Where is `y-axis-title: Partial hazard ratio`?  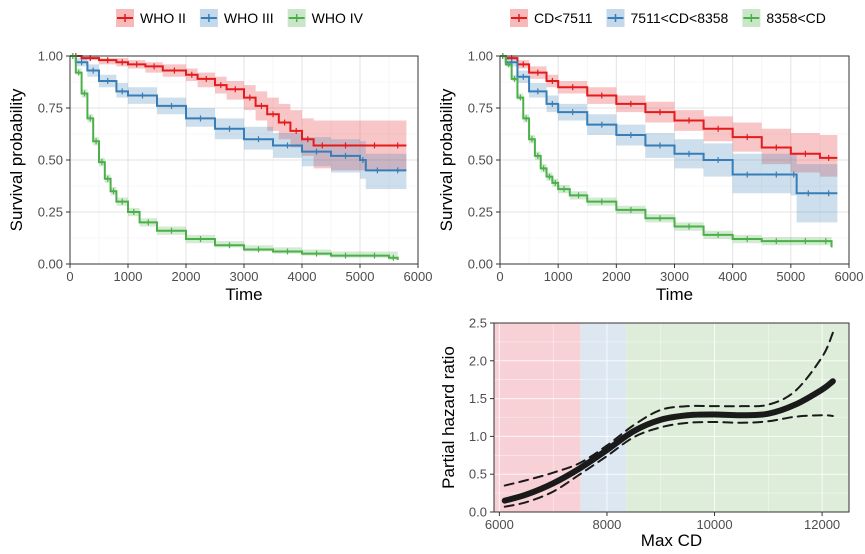 y-axis-title: Partial hazard ratio is located at coordinates (448, 417).